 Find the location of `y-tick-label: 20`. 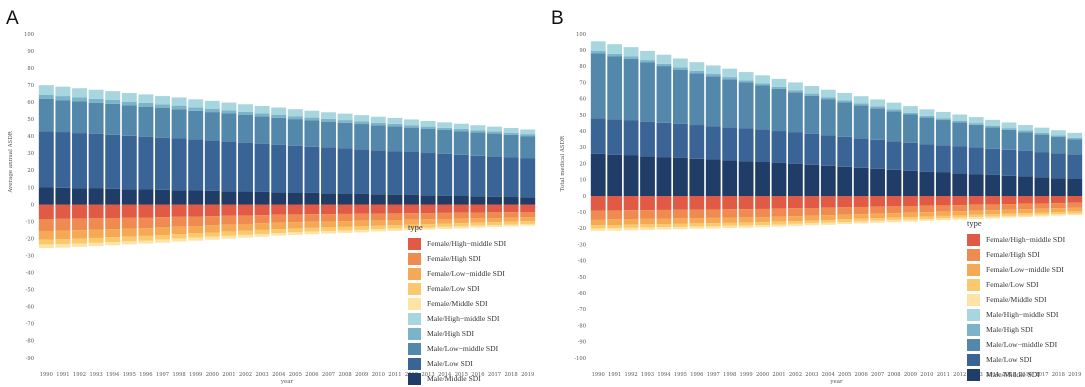

y-tick-label: 20 is located at coordinates (30, 171).